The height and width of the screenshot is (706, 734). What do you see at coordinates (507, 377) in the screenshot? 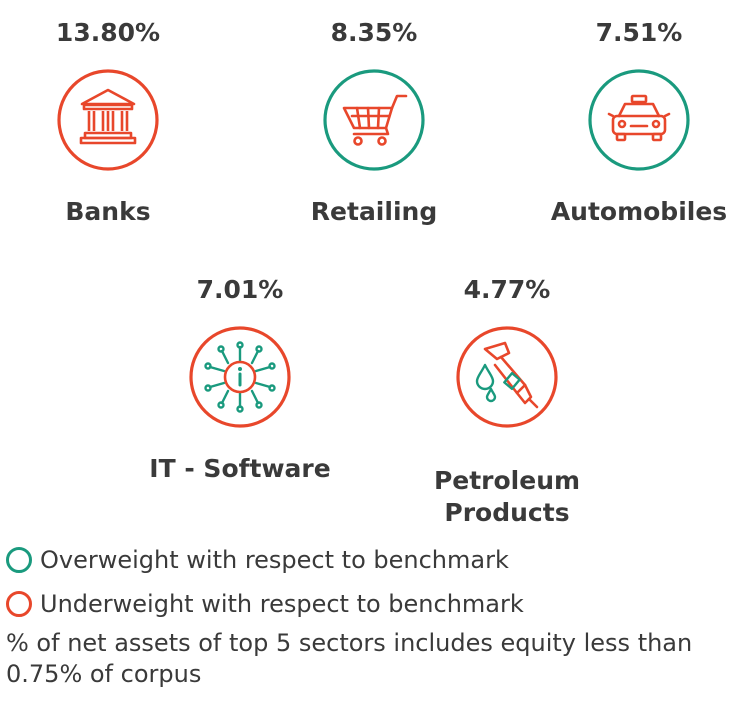
I see `fuel-nozzle-icon` at bounding box center [507, 377].